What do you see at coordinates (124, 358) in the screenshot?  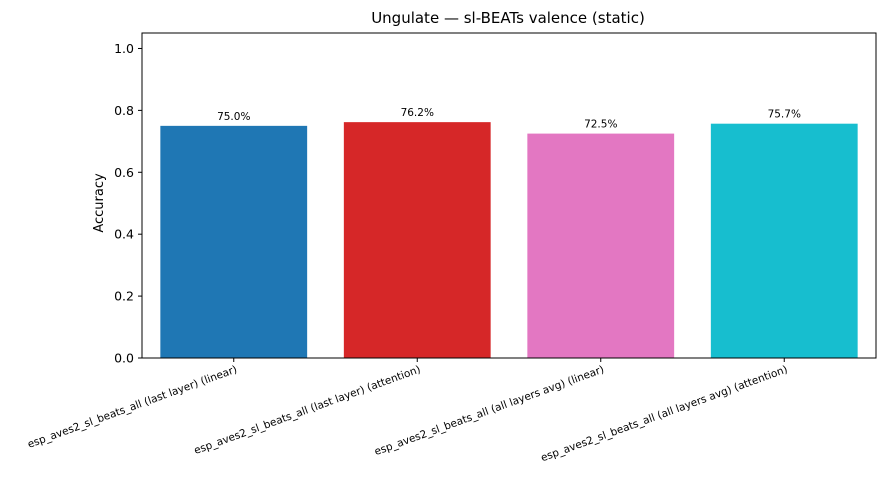 I see `y-tick-label-1: 0.0` at bounding box center [124, 358].